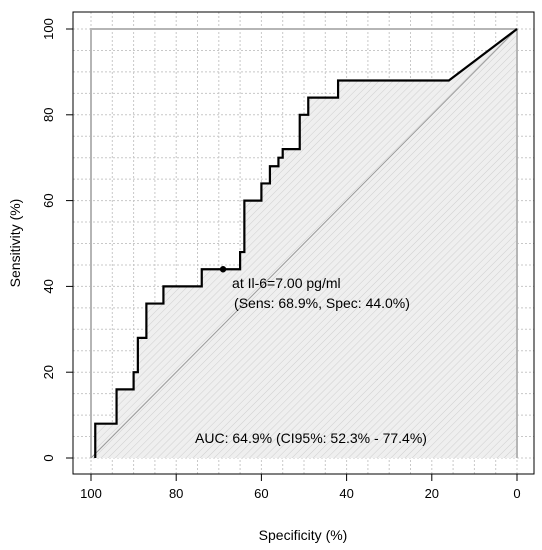 Image resolution: width=542 pixels, height=550 pixels. What do you see at coordinates (48, 457) in the screenshot?
I see `y-tick-label: 0` at bounding box center [48, 457].